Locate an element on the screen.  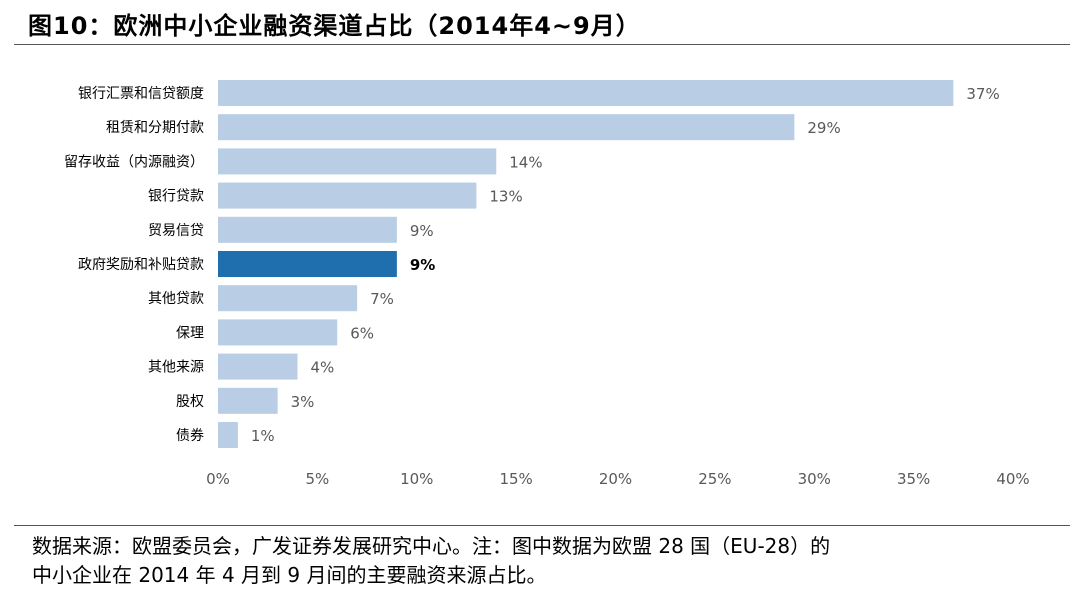
category-label: 其他贷款 is located at coordinates (176, 299).